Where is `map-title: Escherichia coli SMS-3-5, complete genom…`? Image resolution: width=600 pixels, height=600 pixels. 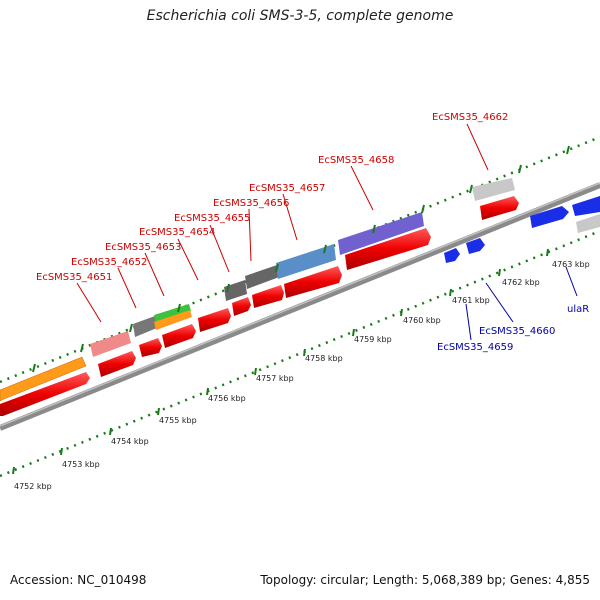 map-title: Escherichia coli SMS-3-5, complete genom… is located at coordinates (300, 16).